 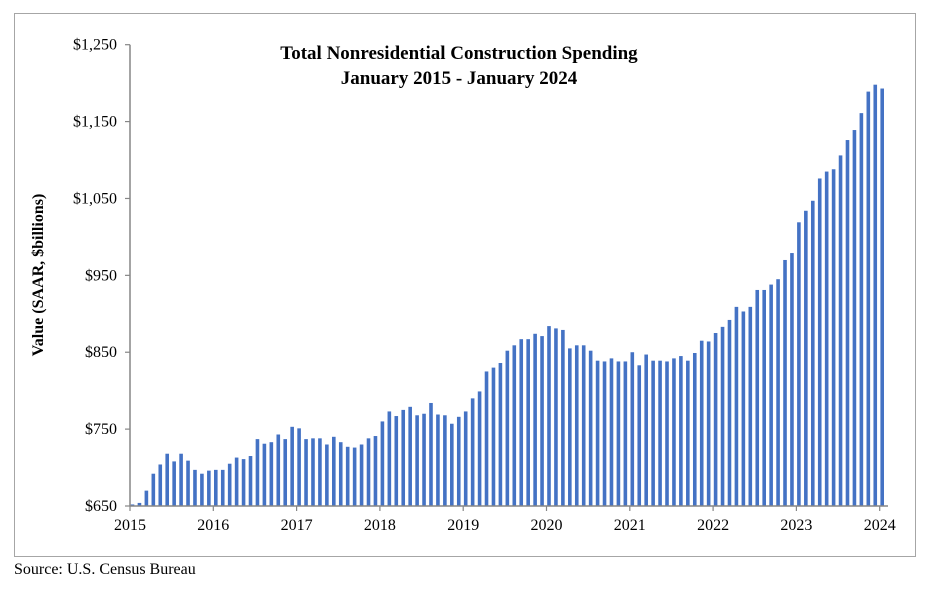 What do you see at coordinates (101, 429) in the screenshot?
I see `y-tick-label: $750` at bounding box center [101, 429].